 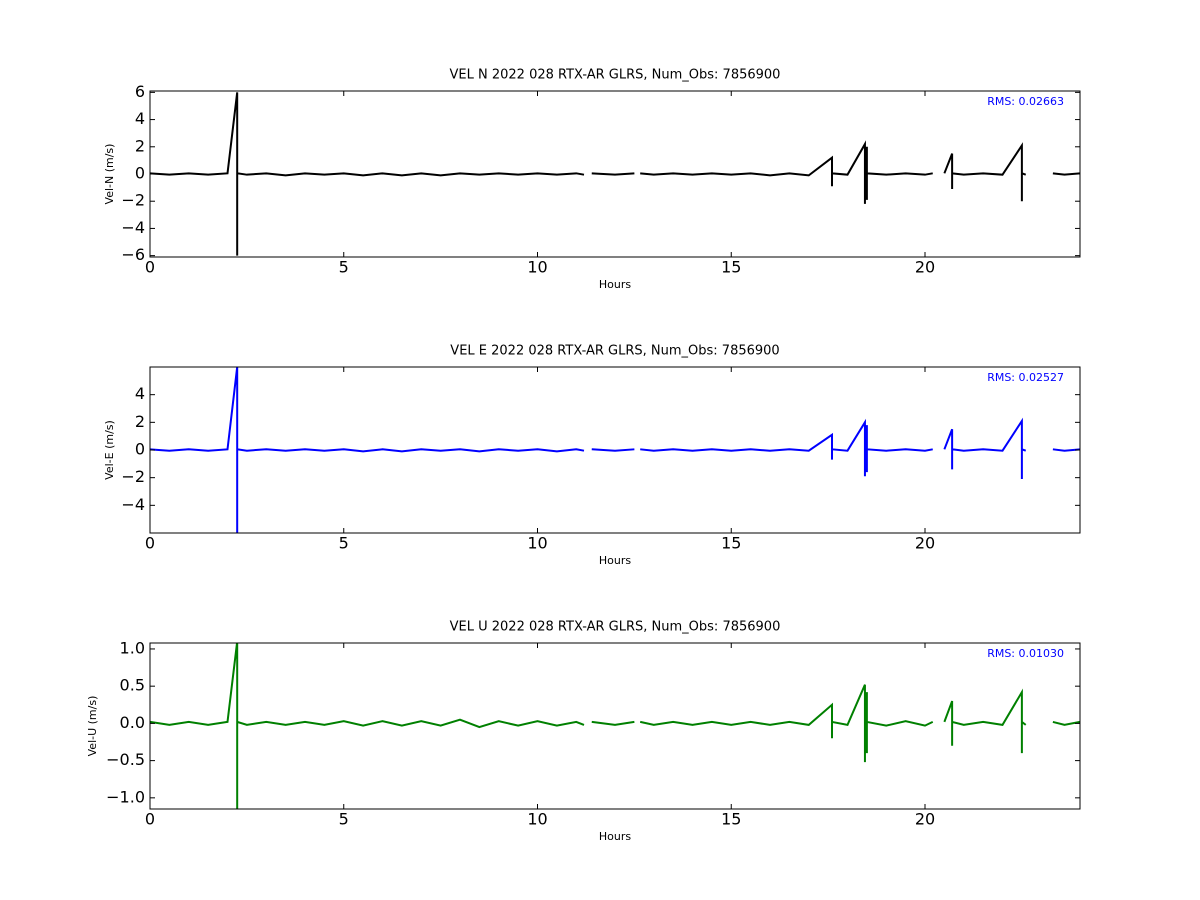 I want to click on y-axis-label: Vel-E (m/s), so click(x=109, y=450).